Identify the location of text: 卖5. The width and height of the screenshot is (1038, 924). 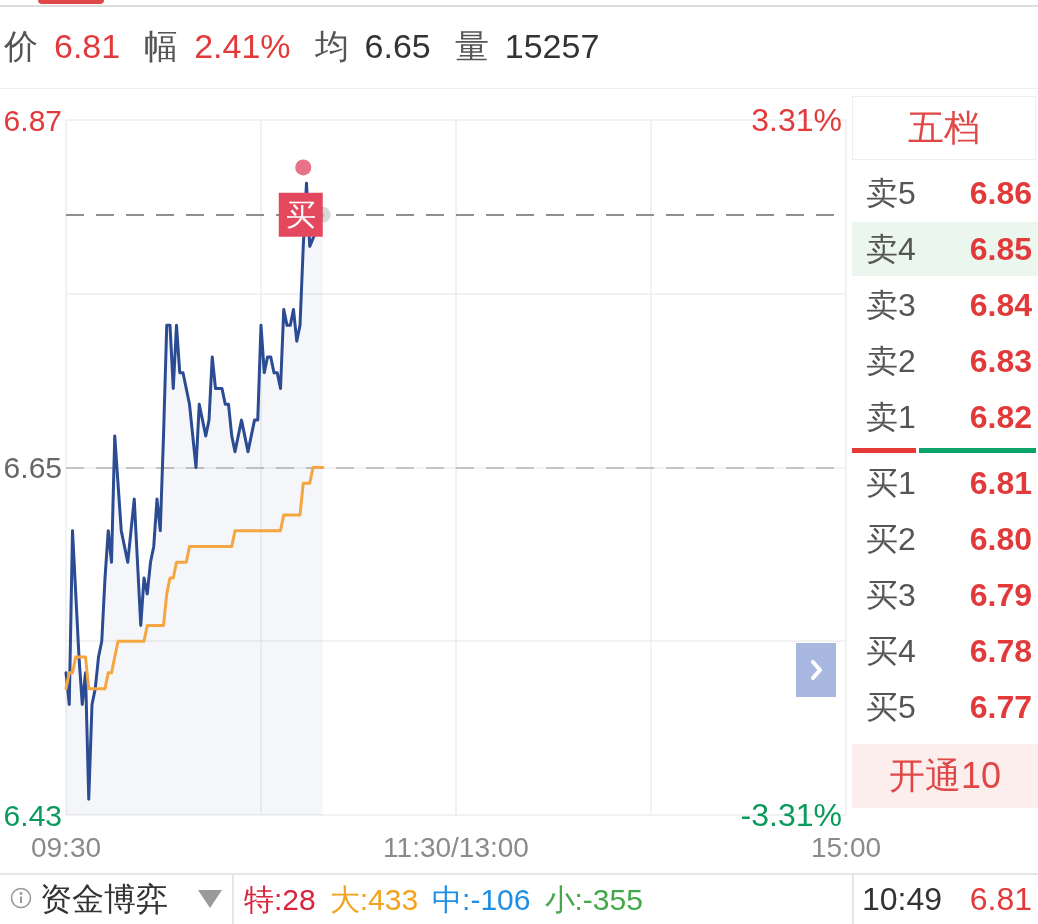
(891, 193).